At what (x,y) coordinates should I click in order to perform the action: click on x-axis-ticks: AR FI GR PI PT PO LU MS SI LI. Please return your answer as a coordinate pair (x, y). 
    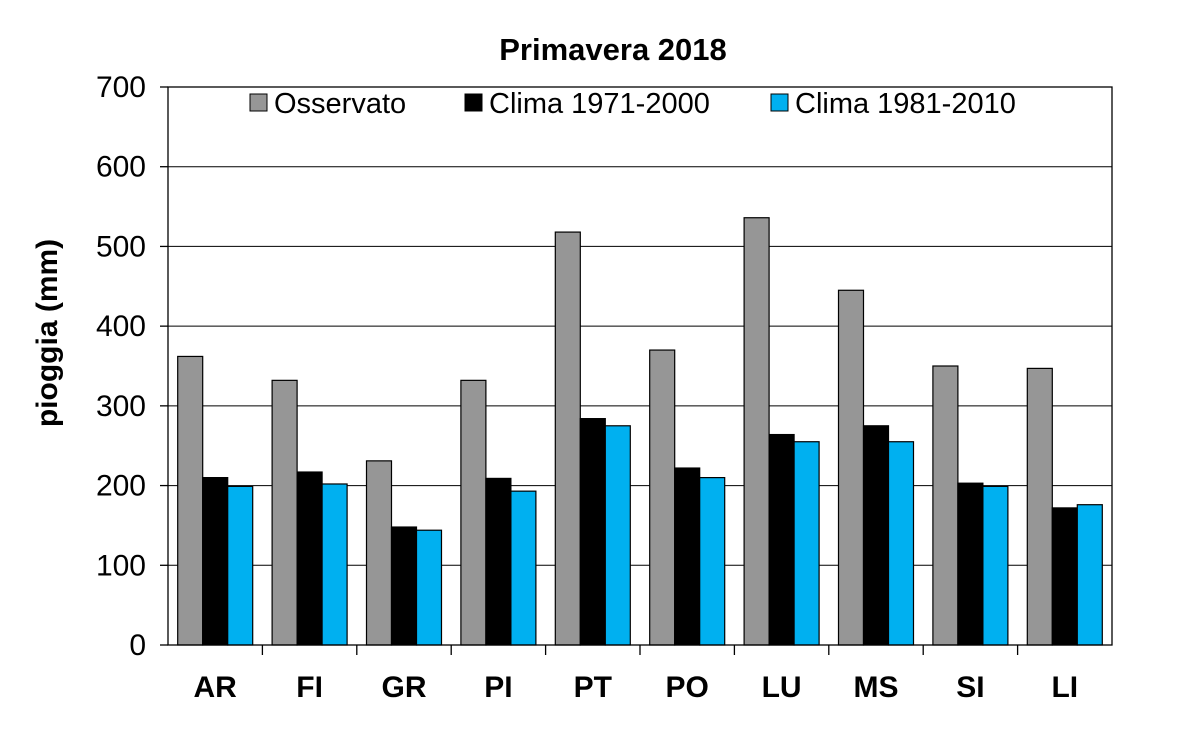
    Looking at the image, I should click on (636, 674).